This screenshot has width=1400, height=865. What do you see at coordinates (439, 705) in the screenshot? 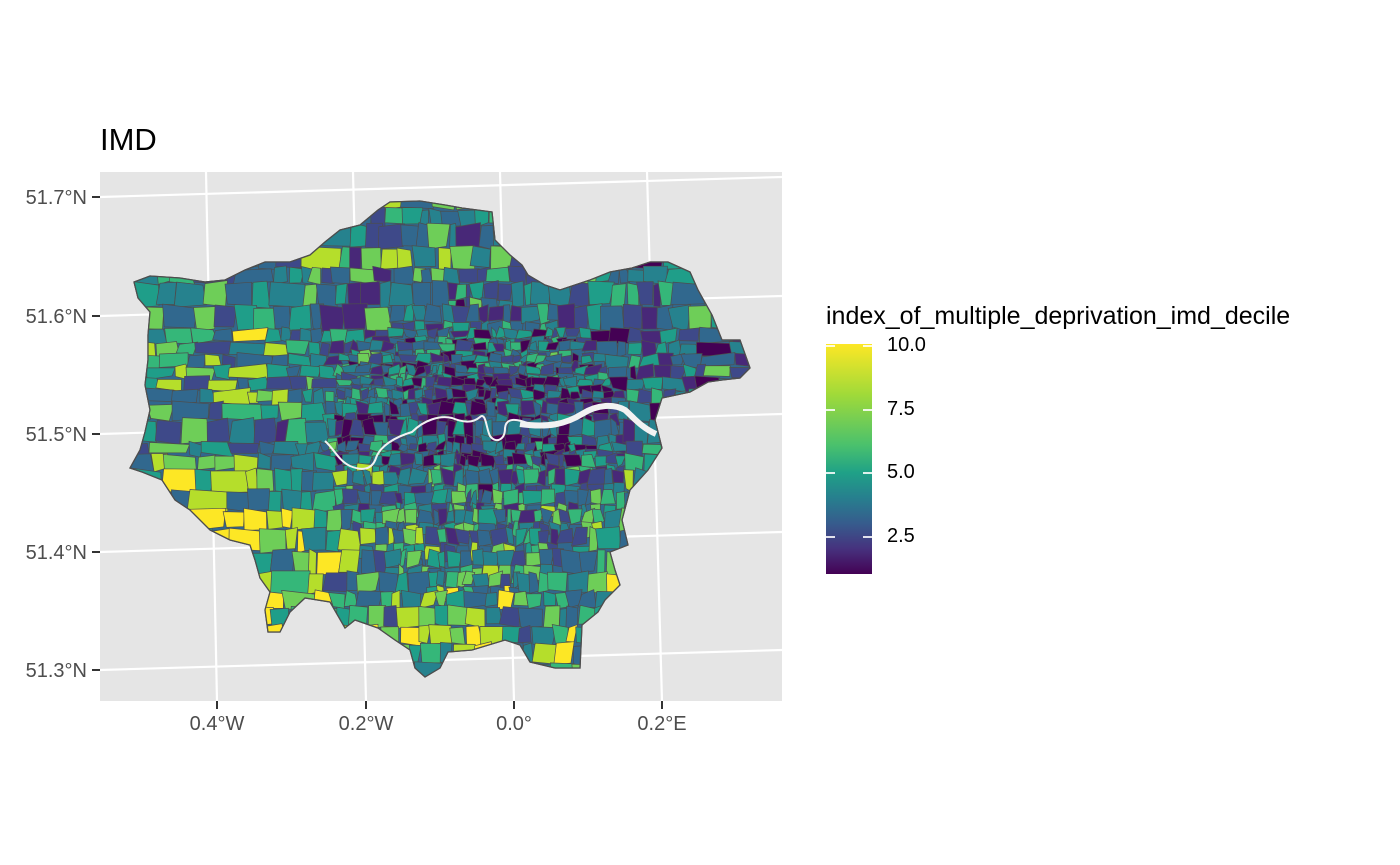
I see `x-axis` at bounding box center [439, 705].